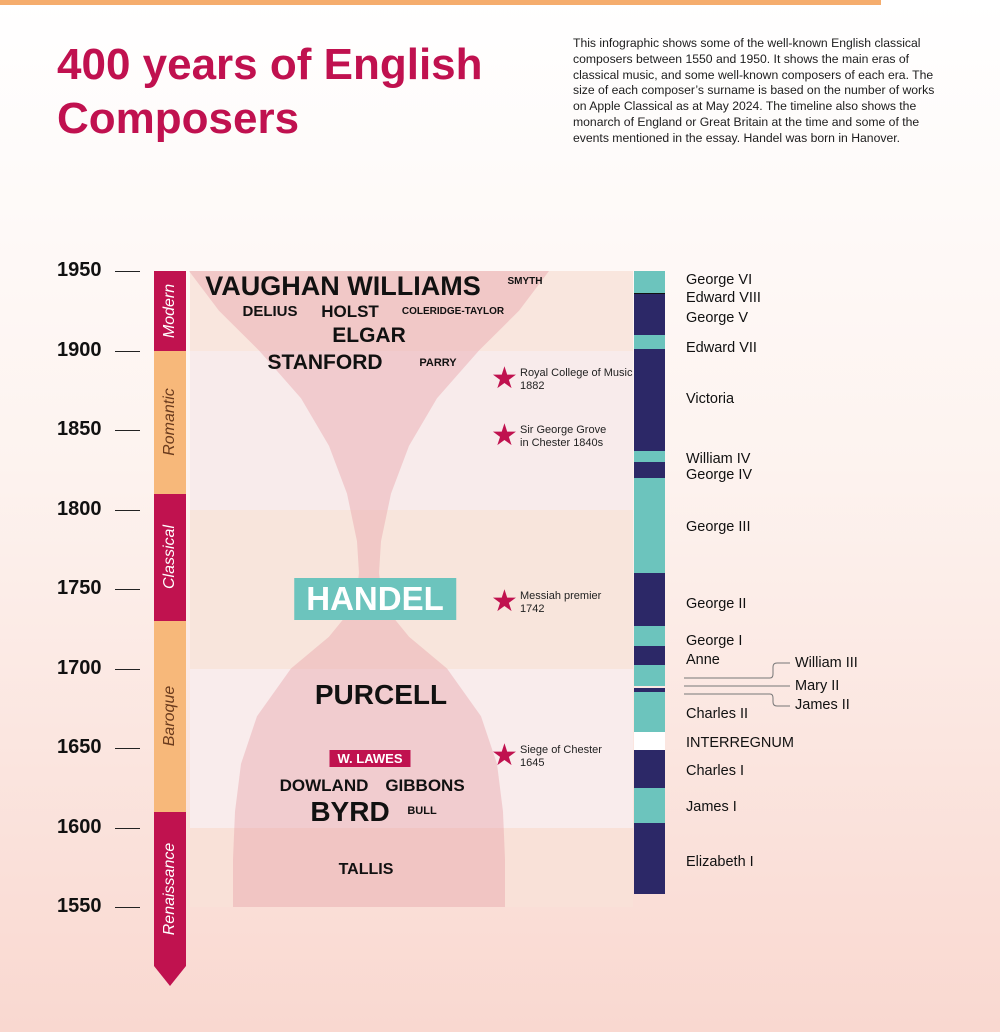  I want to click on monarch-george-i: George I, so click(714, 641).